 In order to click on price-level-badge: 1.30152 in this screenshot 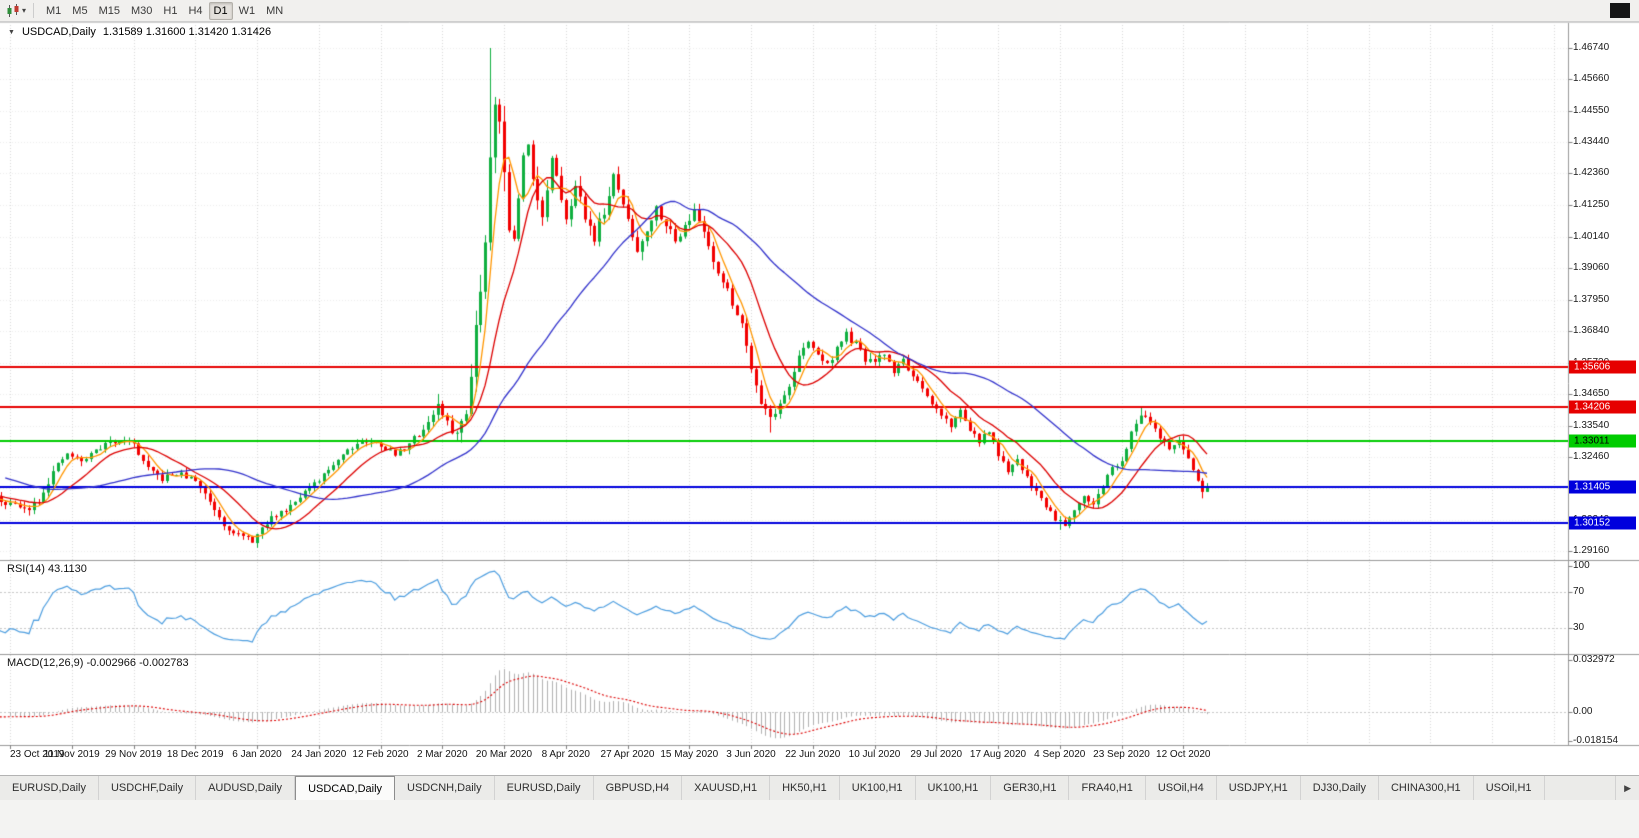, I will do `click(1602, 523)`.